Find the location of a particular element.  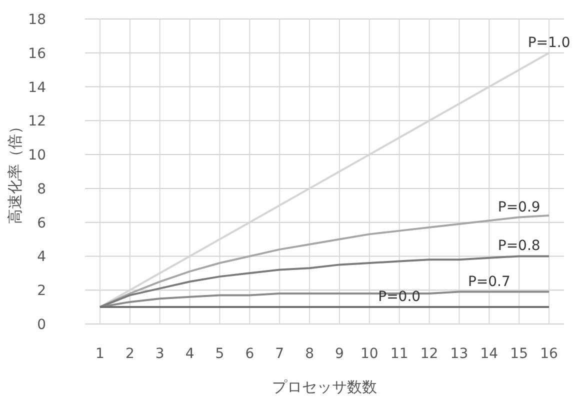

x-tick-label: 7 is located at coordinates (279, 354).